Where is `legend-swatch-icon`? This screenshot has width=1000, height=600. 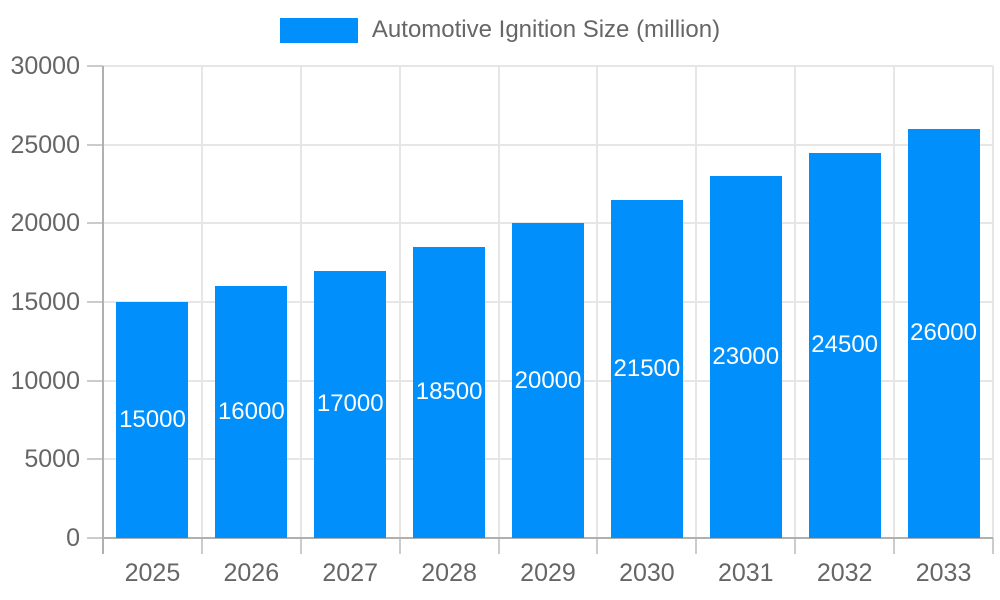
legend-swatch-icon is located at coordinates (318, 30).